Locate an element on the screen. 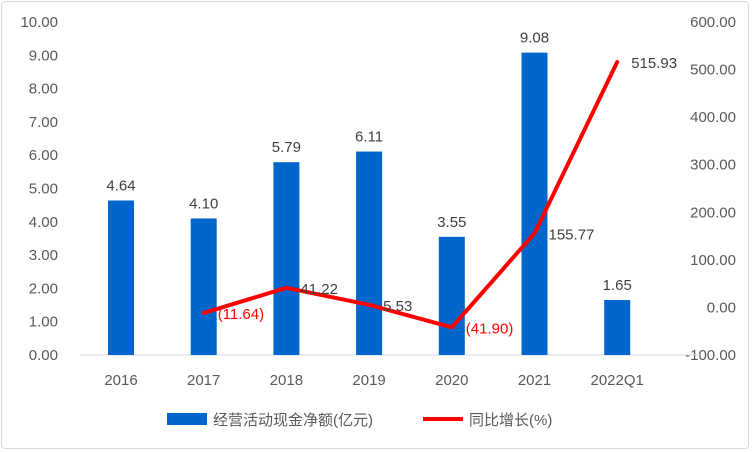 Image resolution: width=752 pixels, height=452 pixels. line-data-label: 515.93 is located at coordinates (654, 63).